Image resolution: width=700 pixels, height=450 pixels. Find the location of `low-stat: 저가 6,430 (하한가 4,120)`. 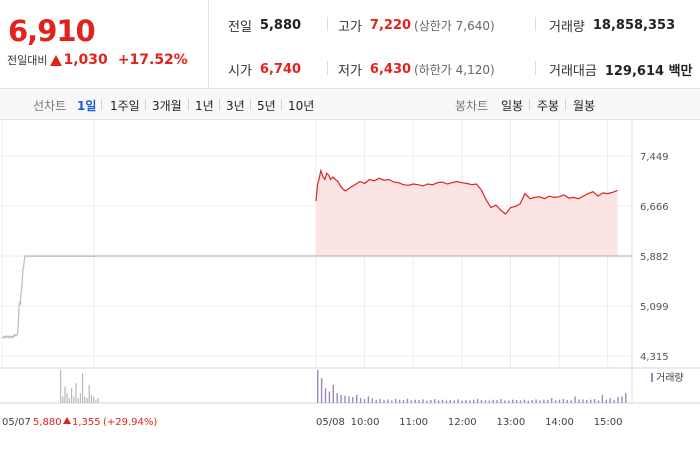

low-stat: 저가 6,430 (하한가 4,120) is located at coordinates (416, 69).